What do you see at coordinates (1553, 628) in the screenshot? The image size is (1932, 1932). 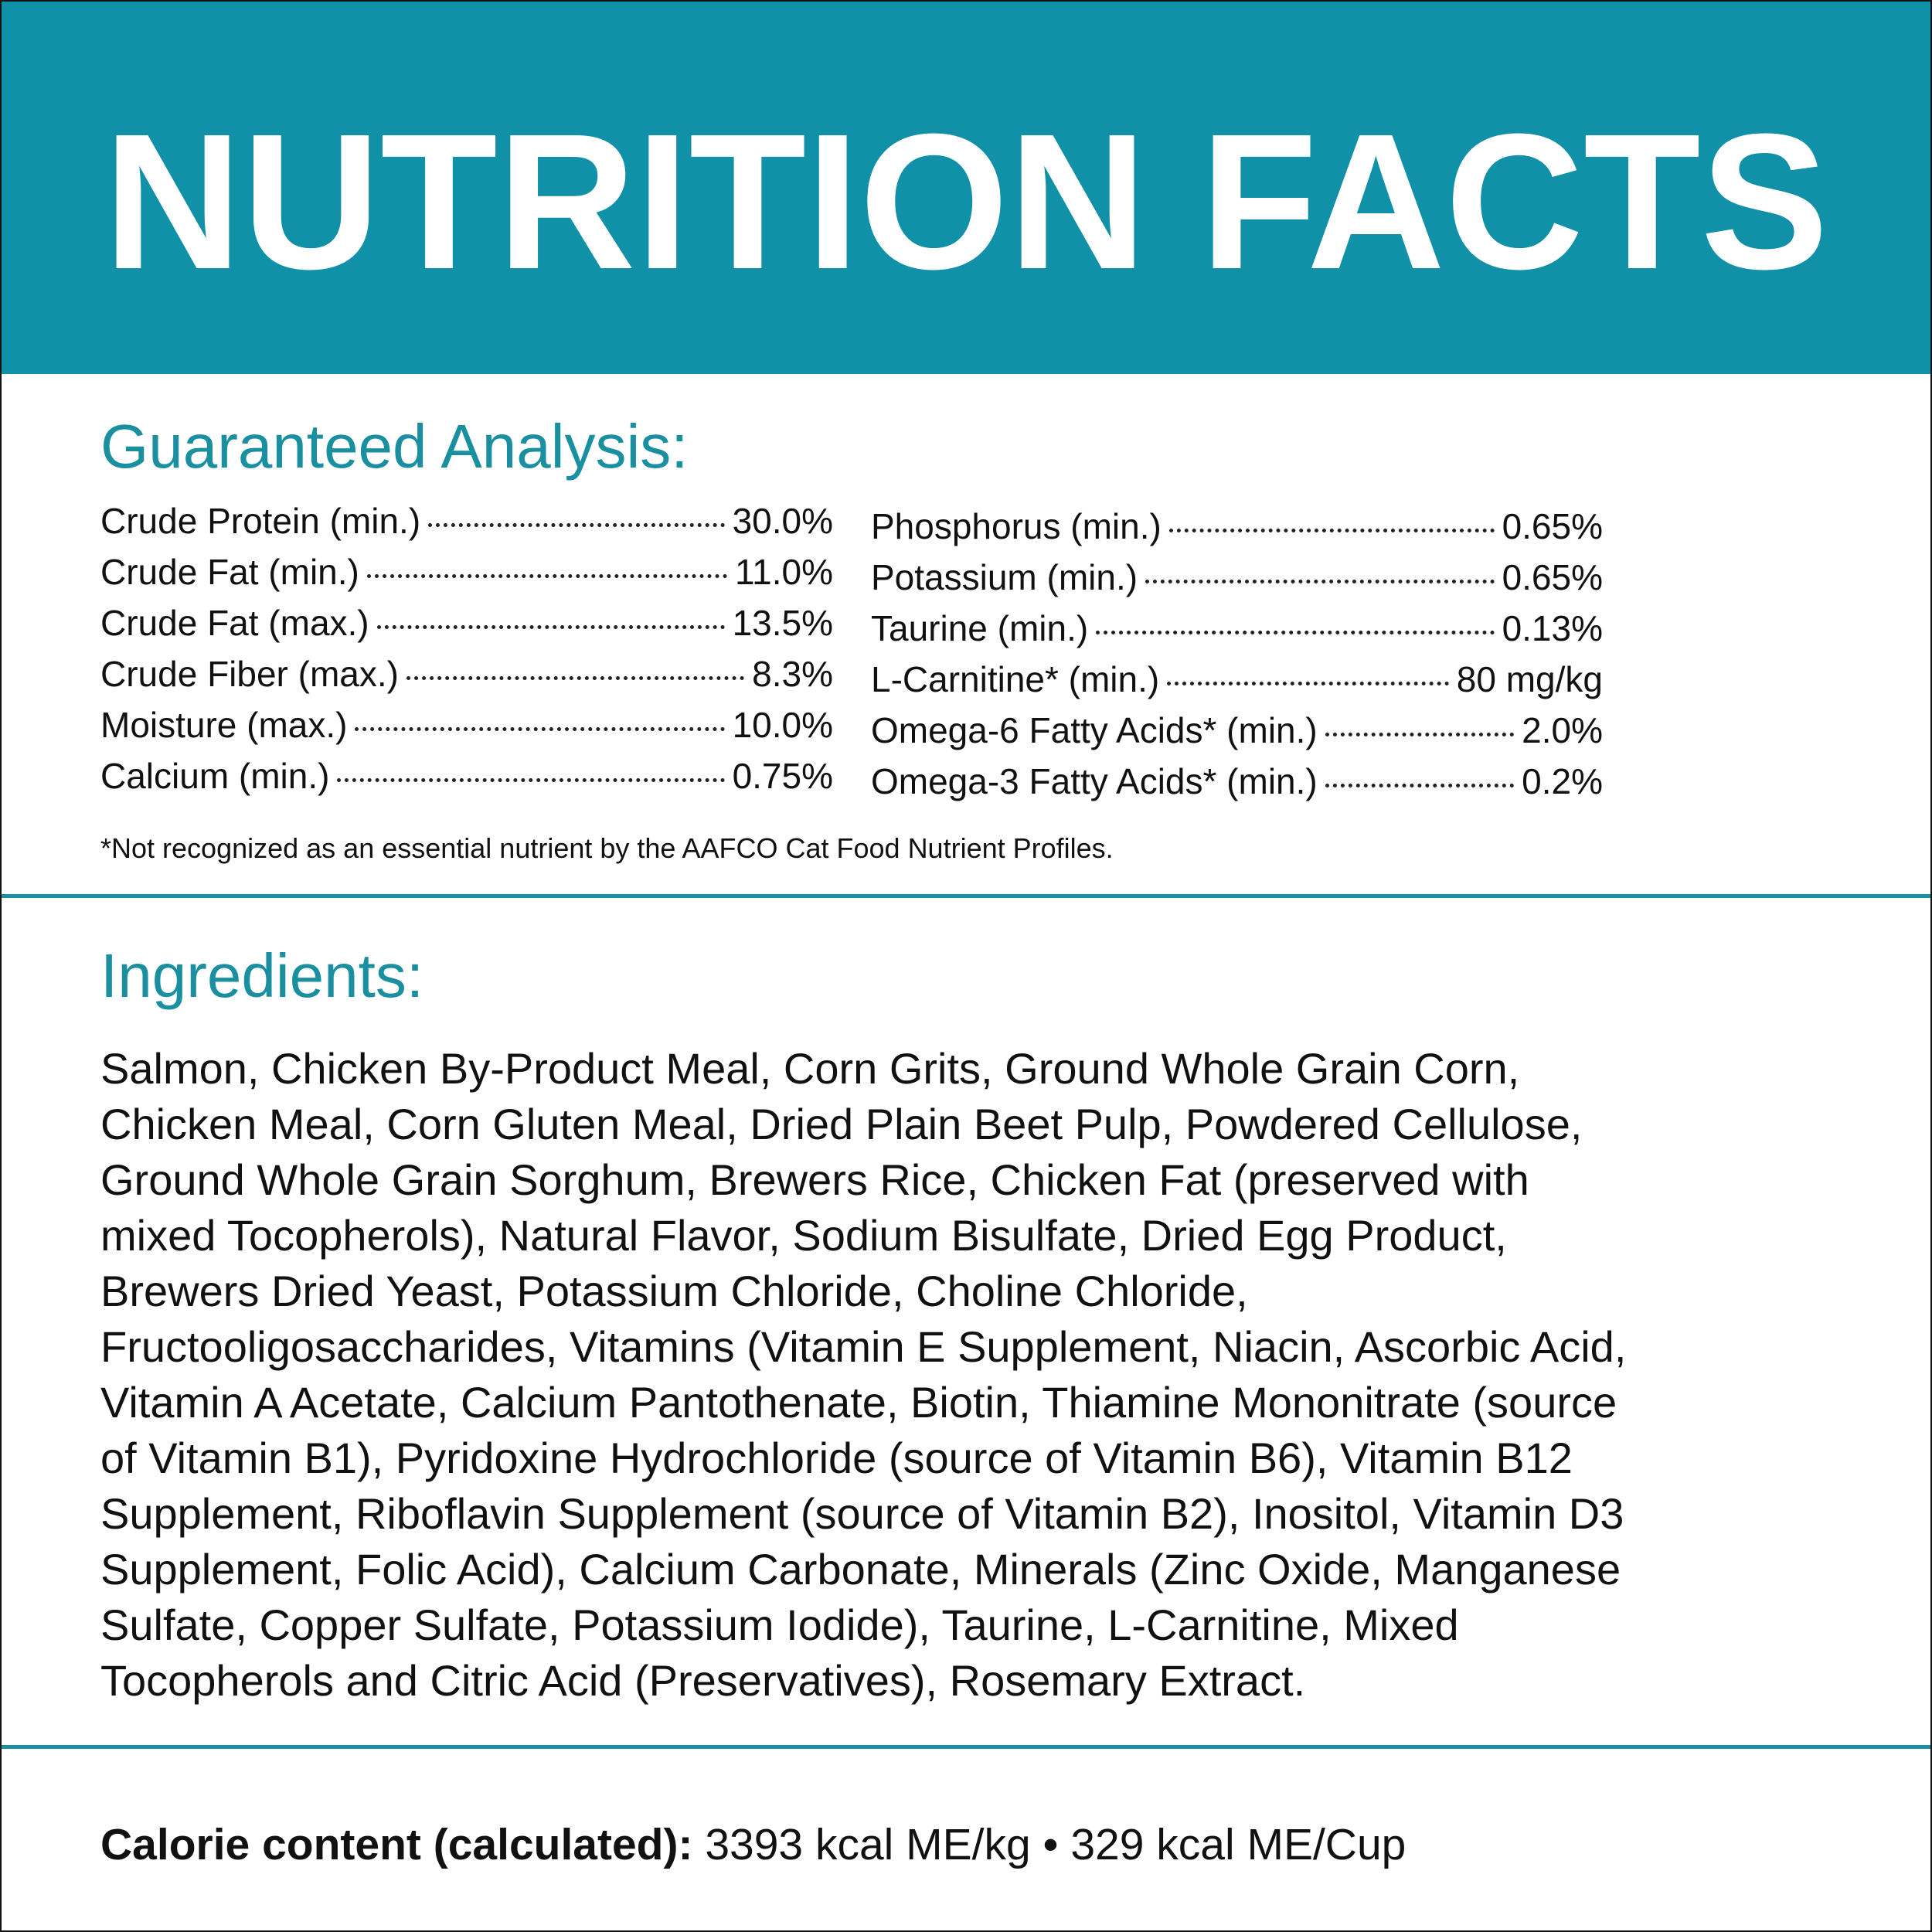 I see `nutrient-value: 0.13%` at bounding box center [1553, 628].